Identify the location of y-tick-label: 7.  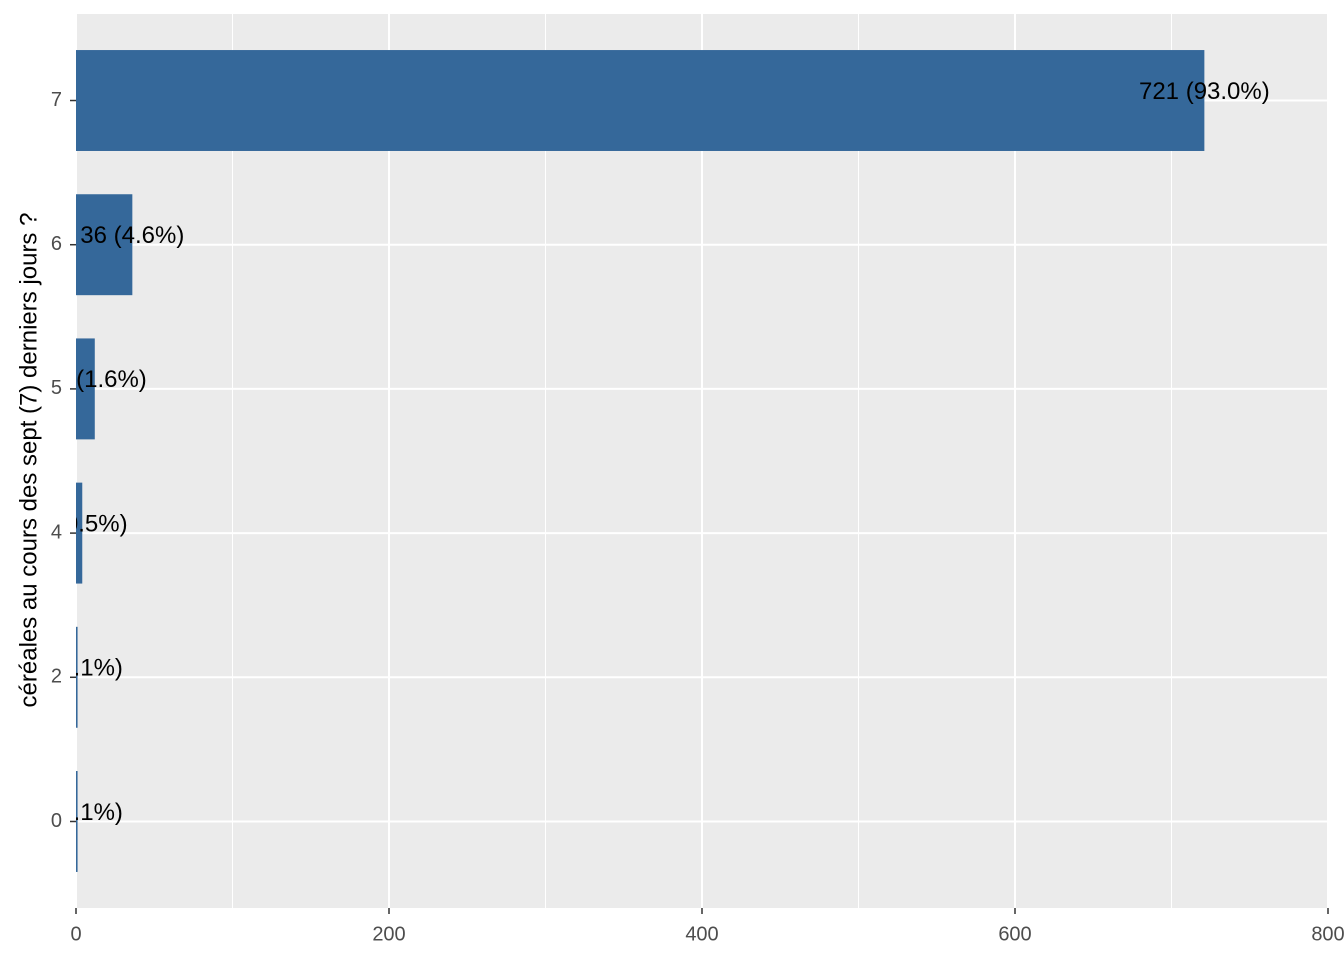
(56, 100).